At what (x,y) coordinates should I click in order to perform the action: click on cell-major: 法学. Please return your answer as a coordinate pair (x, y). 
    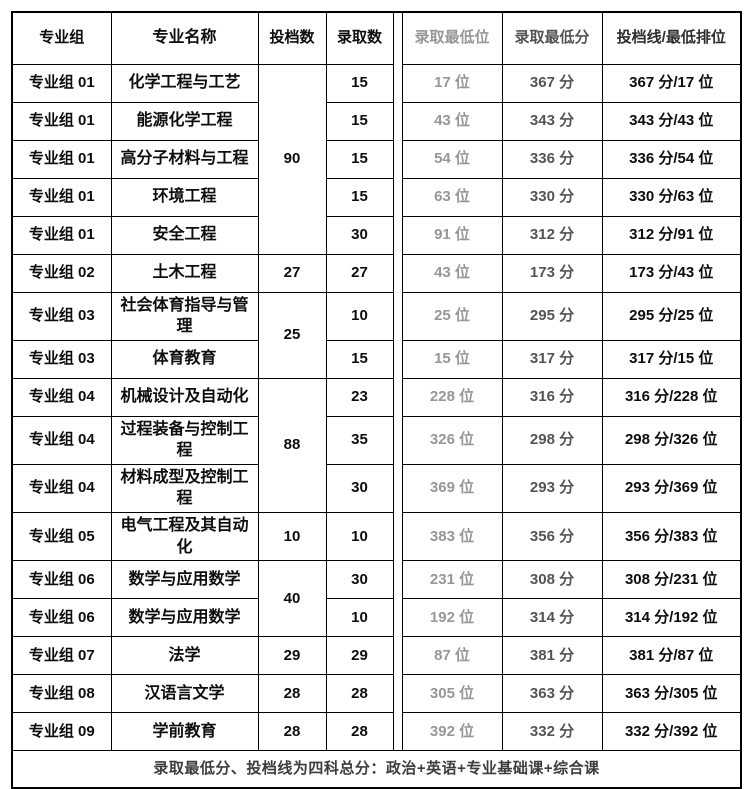
    Looking at the image, I should click on (184, 656).